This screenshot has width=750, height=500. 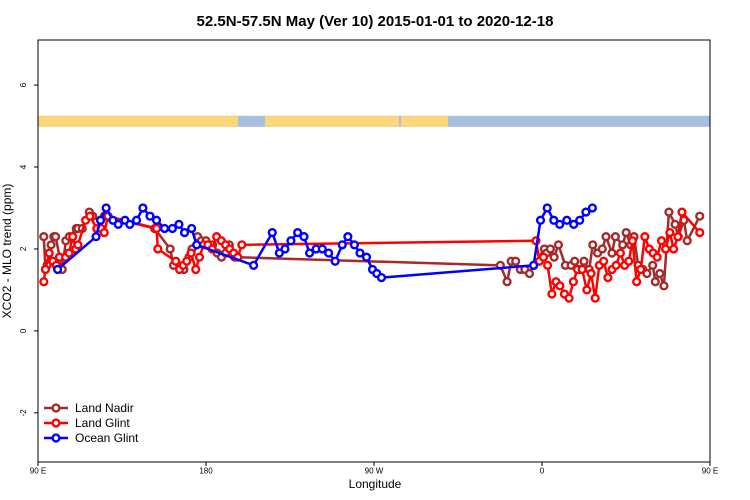 What do you see at coordinates (23, 84) in the screenshot?
I see `y-tick-label: 6` at bounding box center [23, 84].